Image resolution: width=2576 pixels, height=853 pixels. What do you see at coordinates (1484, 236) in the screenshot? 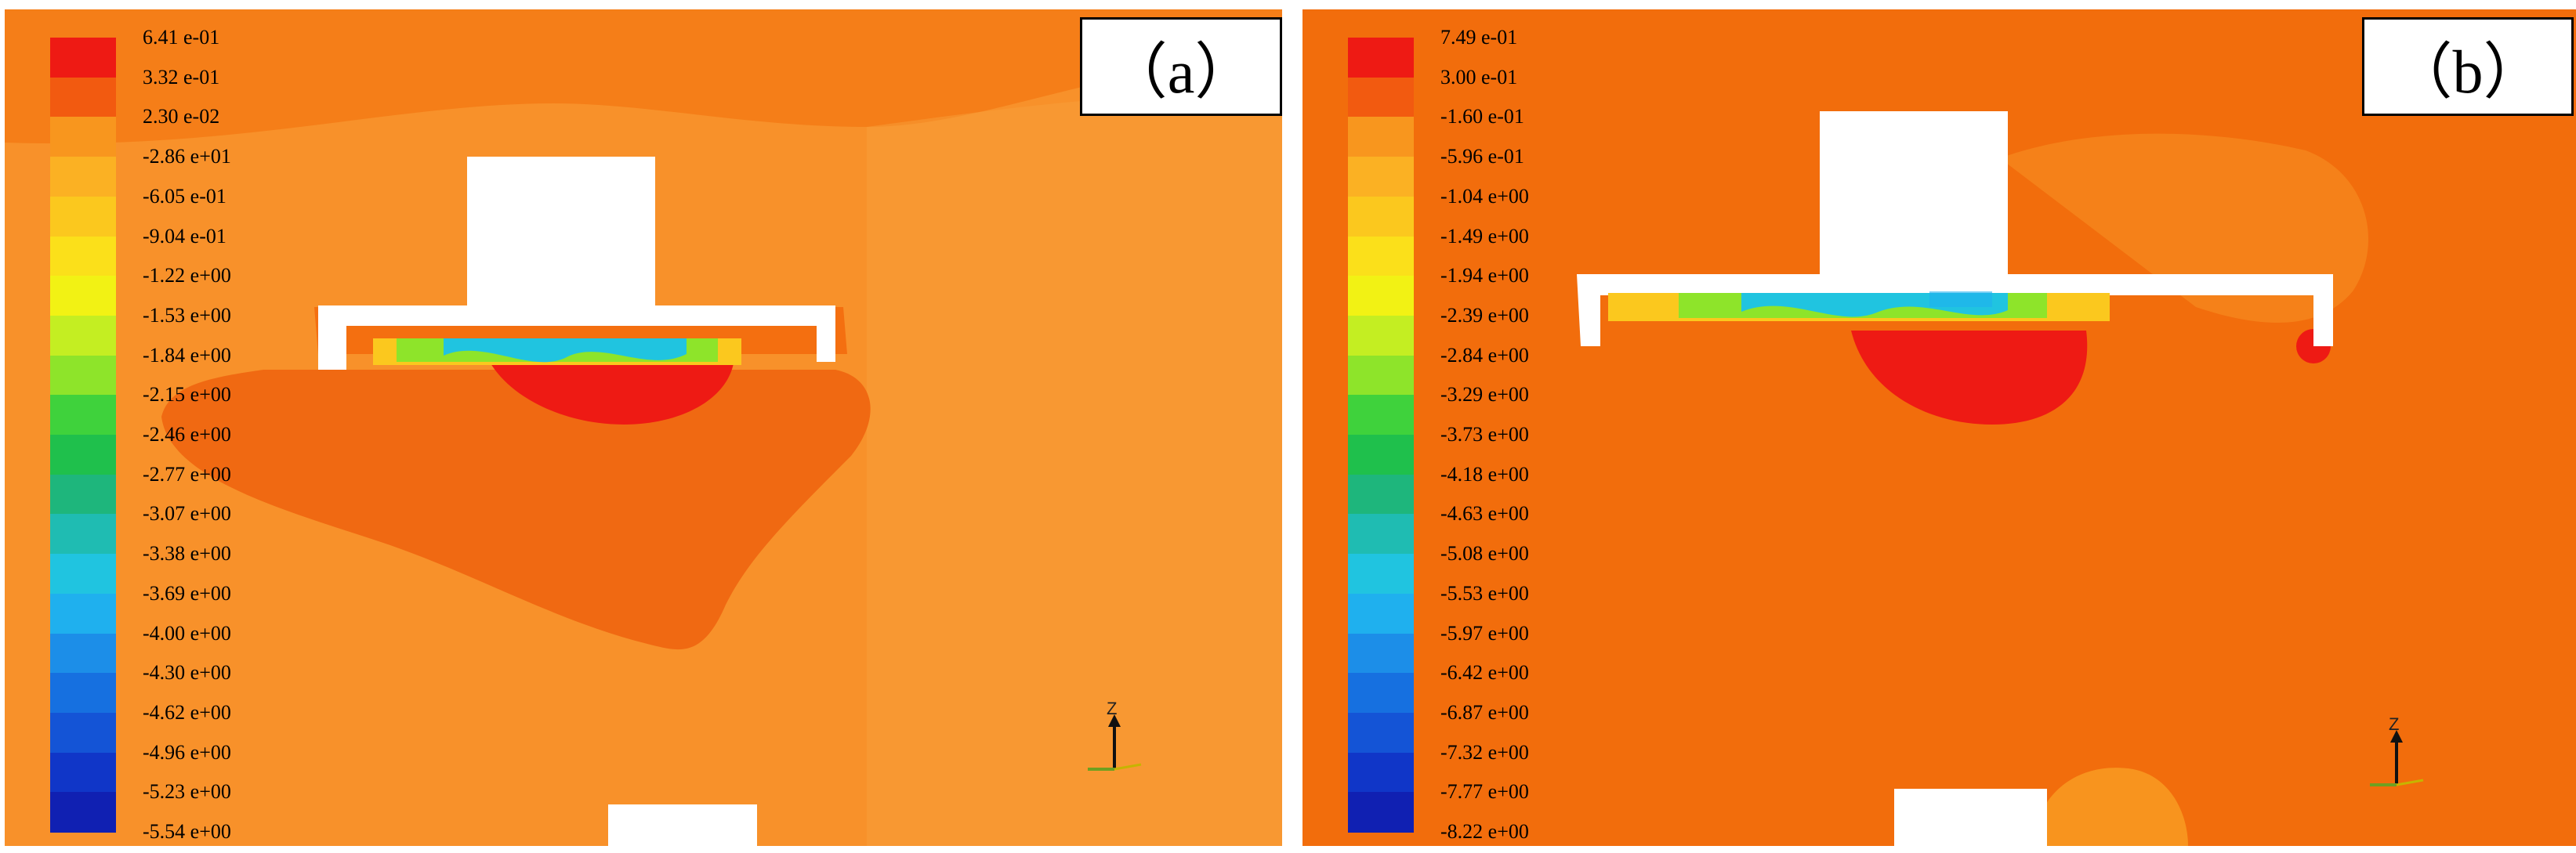
I see `legend-tick-label: -1.49 e+00` at bounding box center [1484, 236].